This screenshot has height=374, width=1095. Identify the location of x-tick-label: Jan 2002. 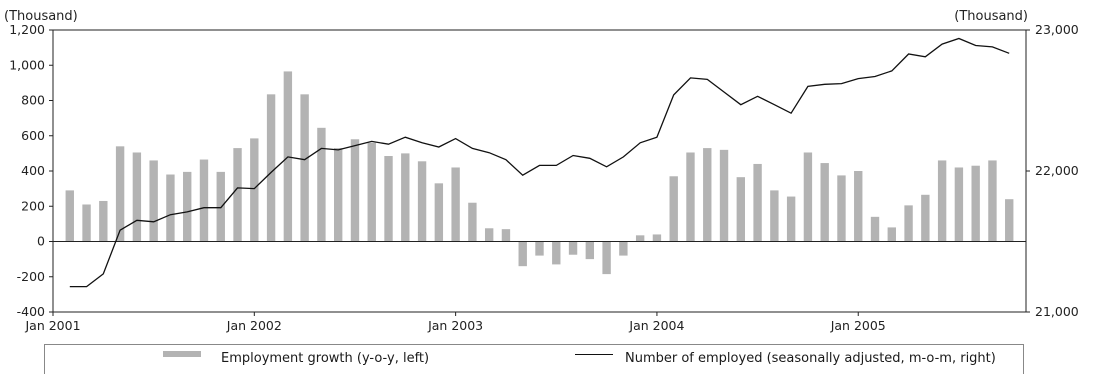
(254, 325).